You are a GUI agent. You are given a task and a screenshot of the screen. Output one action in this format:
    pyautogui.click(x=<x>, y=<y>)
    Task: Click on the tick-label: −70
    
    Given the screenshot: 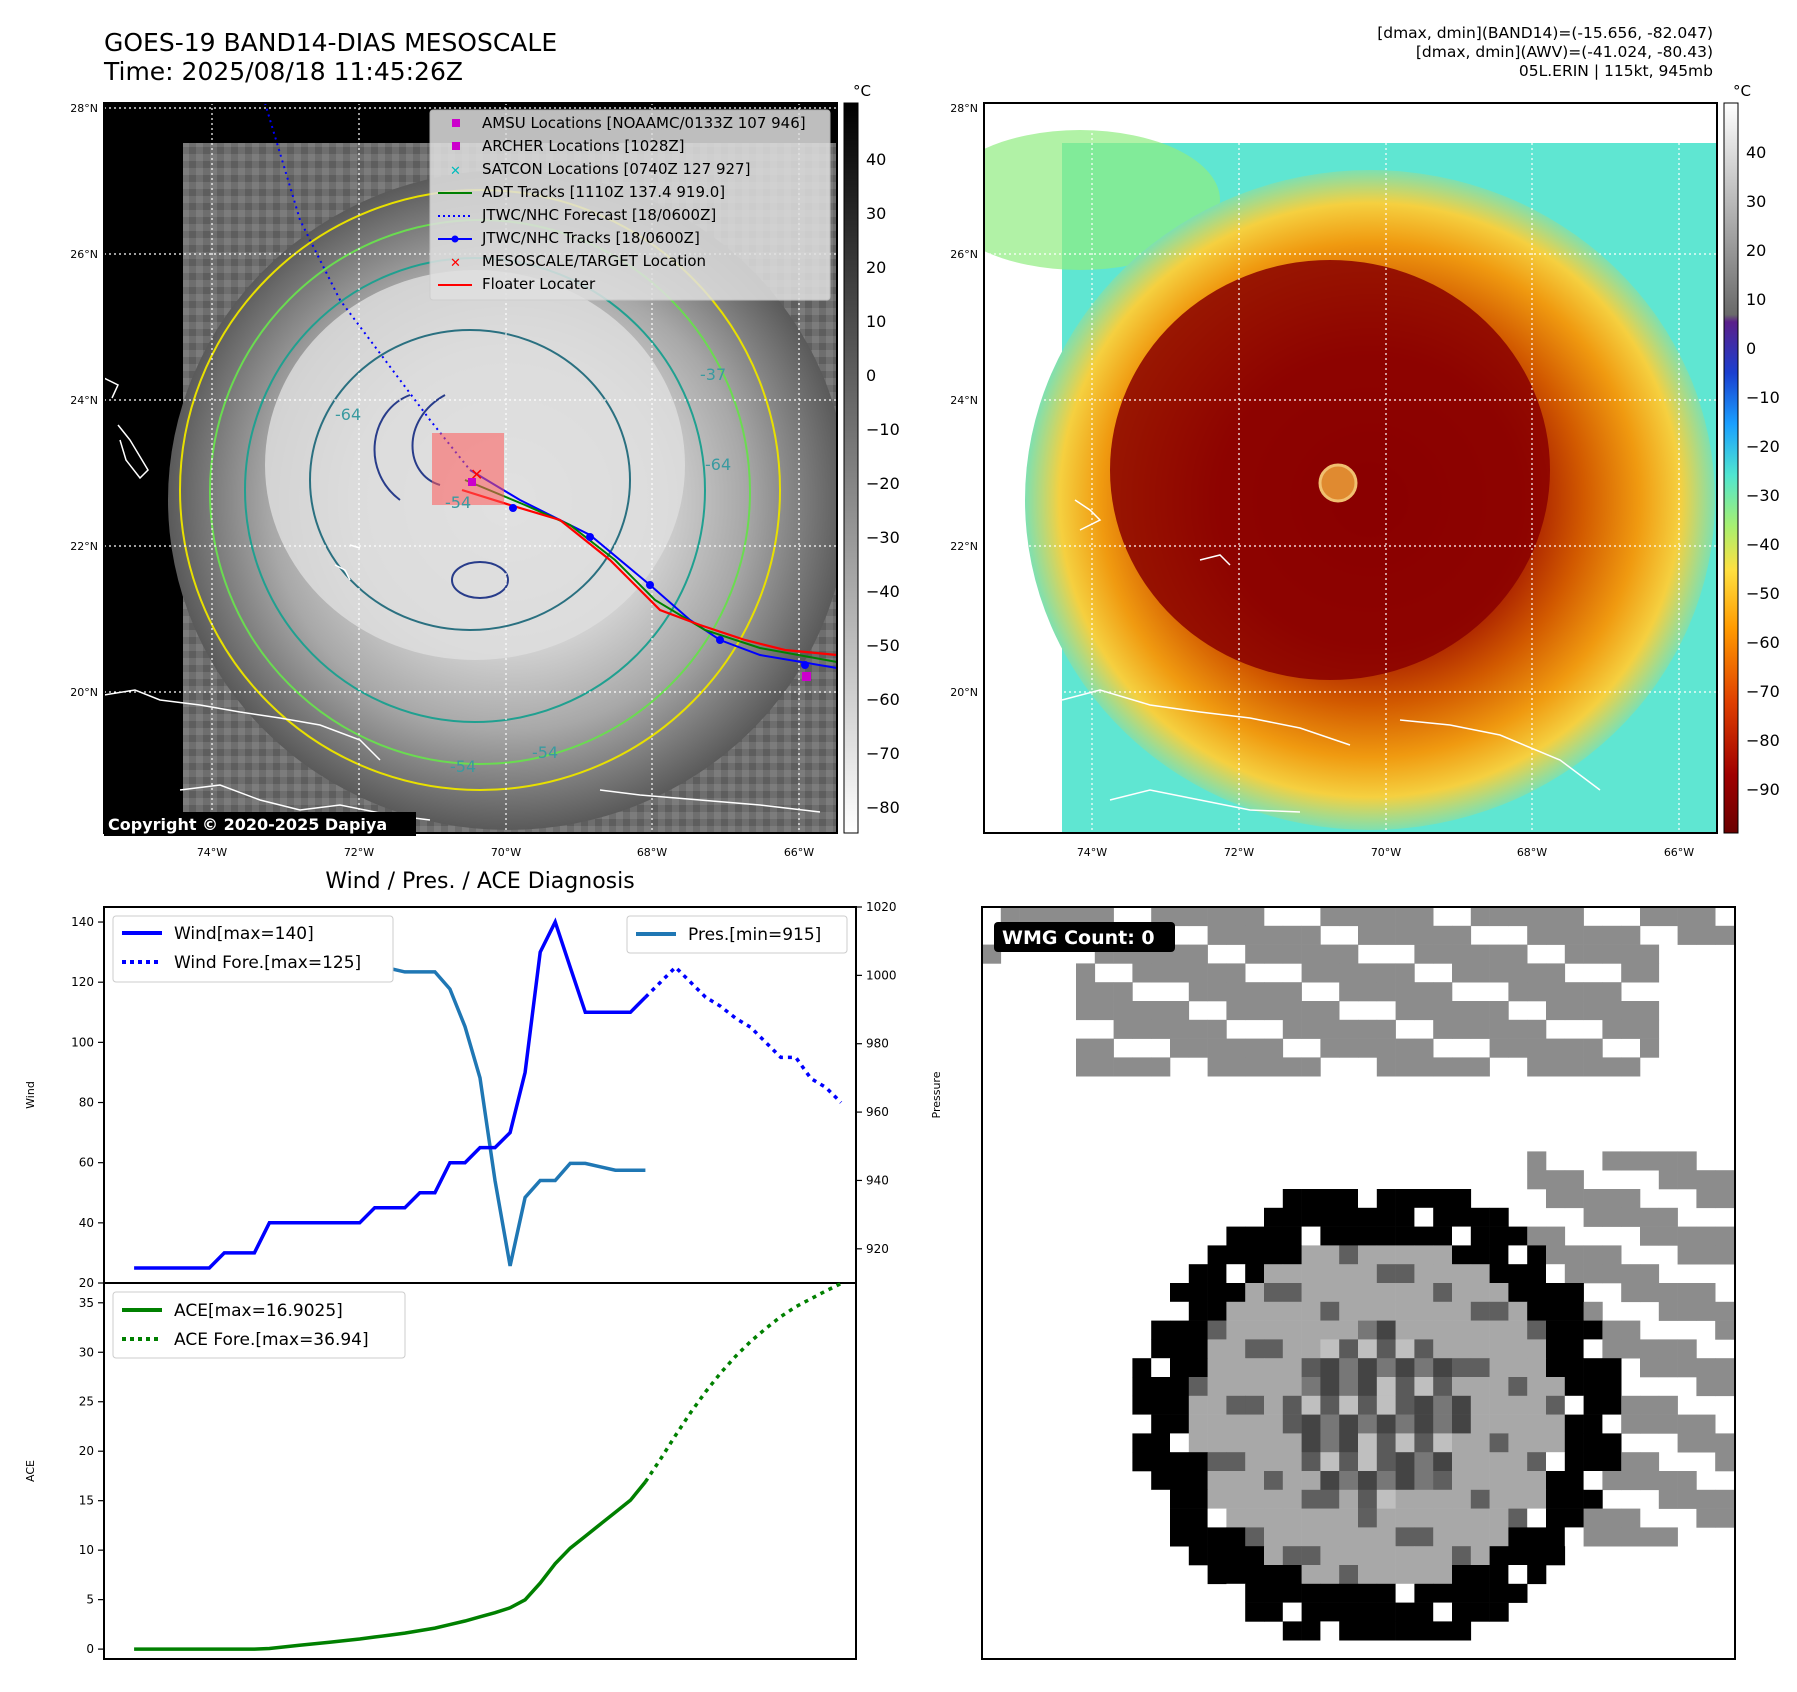 What is the action you would take?
    pyautogui.click(x=1763, y=691)
    